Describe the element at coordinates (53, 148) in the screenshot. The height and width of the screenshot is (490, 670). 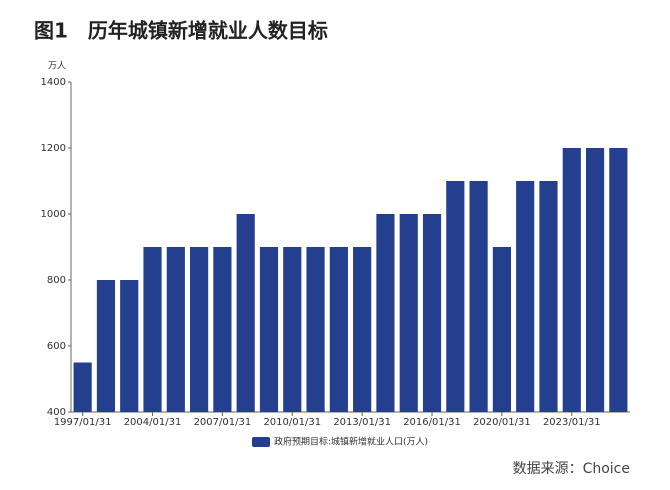
I see `y-tick-label: 1200` at that location.